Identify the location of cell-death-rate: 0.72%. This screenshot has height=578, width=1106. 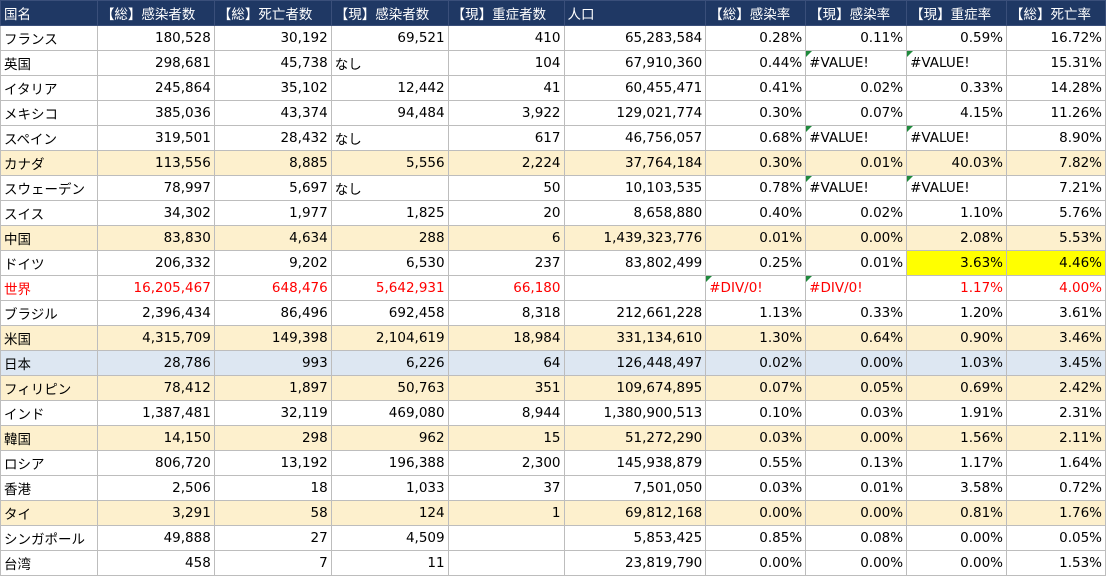
(1056, 488).